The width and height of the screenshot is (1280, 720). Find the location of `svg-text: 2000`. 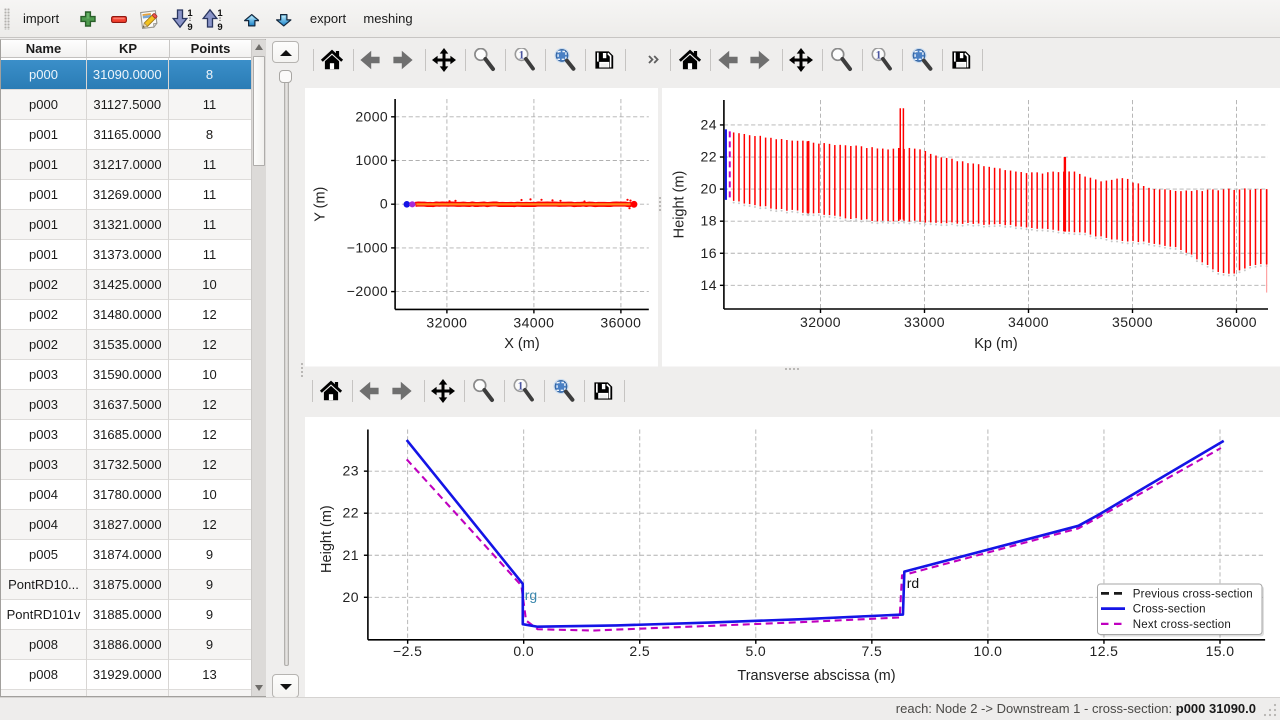

svg-text: 2000 is located at coordinates (371, 116).